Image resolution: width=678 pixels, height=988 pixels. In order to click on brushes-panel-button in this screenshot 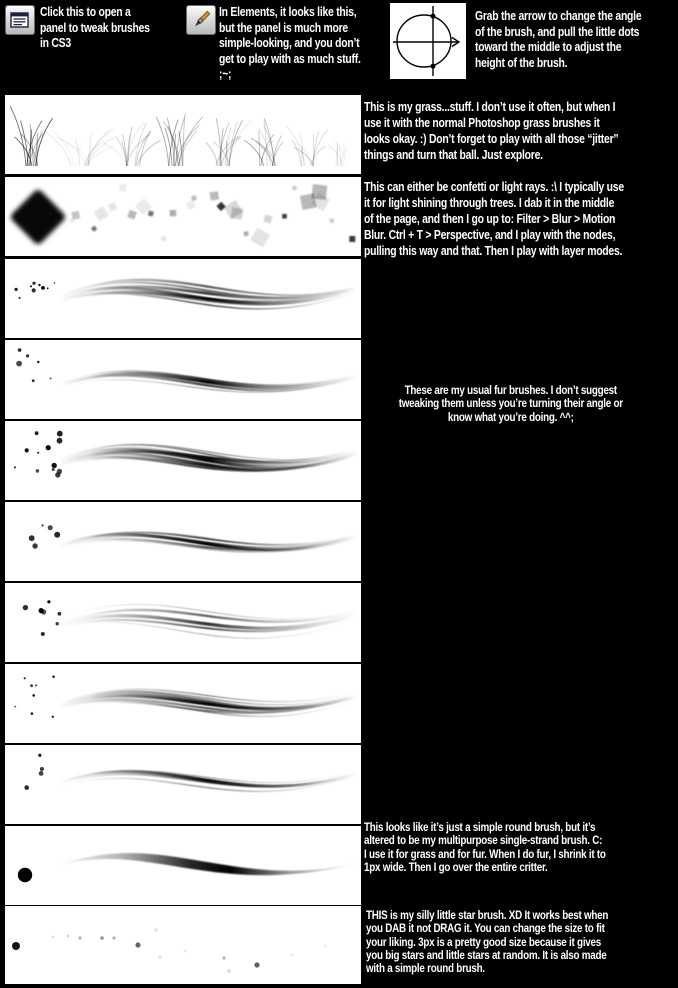, I will do `click(20, 20)`.